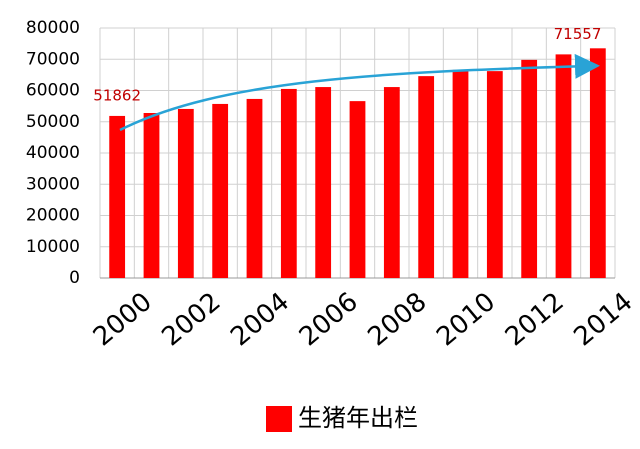 The height and width of the screenshot is (449, 640). I want to click on y-tick-label: 20000, so click(53, 216).